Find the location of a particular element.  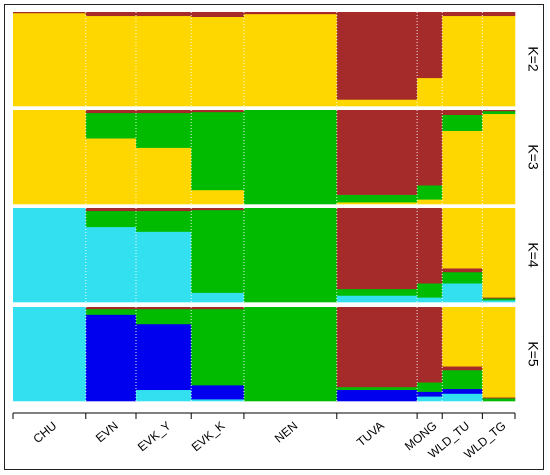

population-label-evn: EVN is located at coordinates (107, 432).